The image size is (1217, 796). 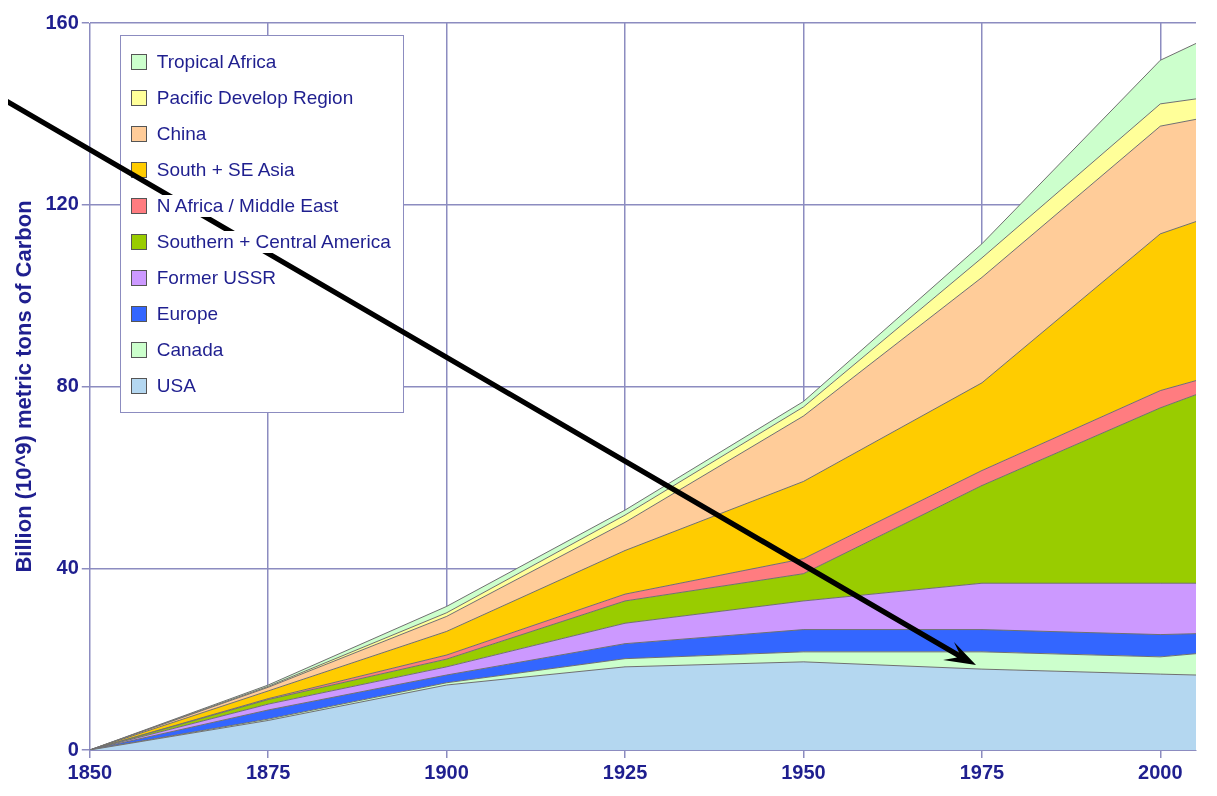 I want to click on legend-label: USA, so click(x=176, y=386).